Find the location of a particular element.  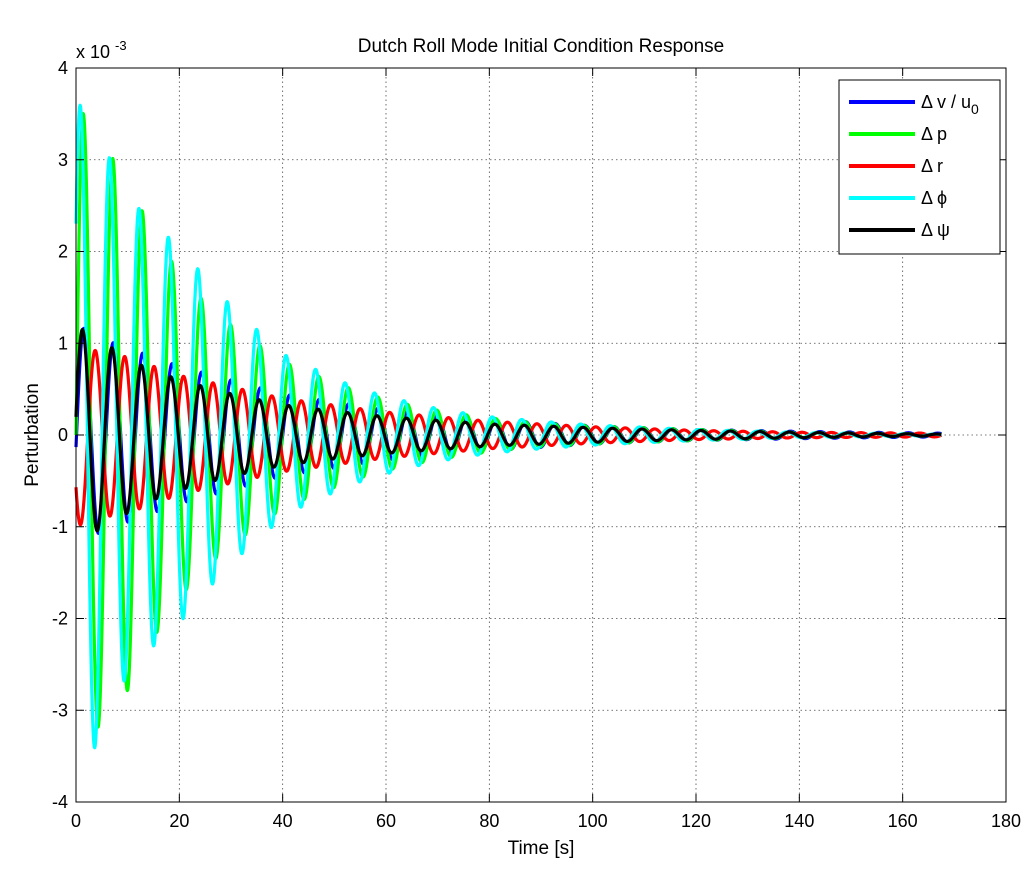

x-tick-label-5: 100 is located at coordinates (593, 821).